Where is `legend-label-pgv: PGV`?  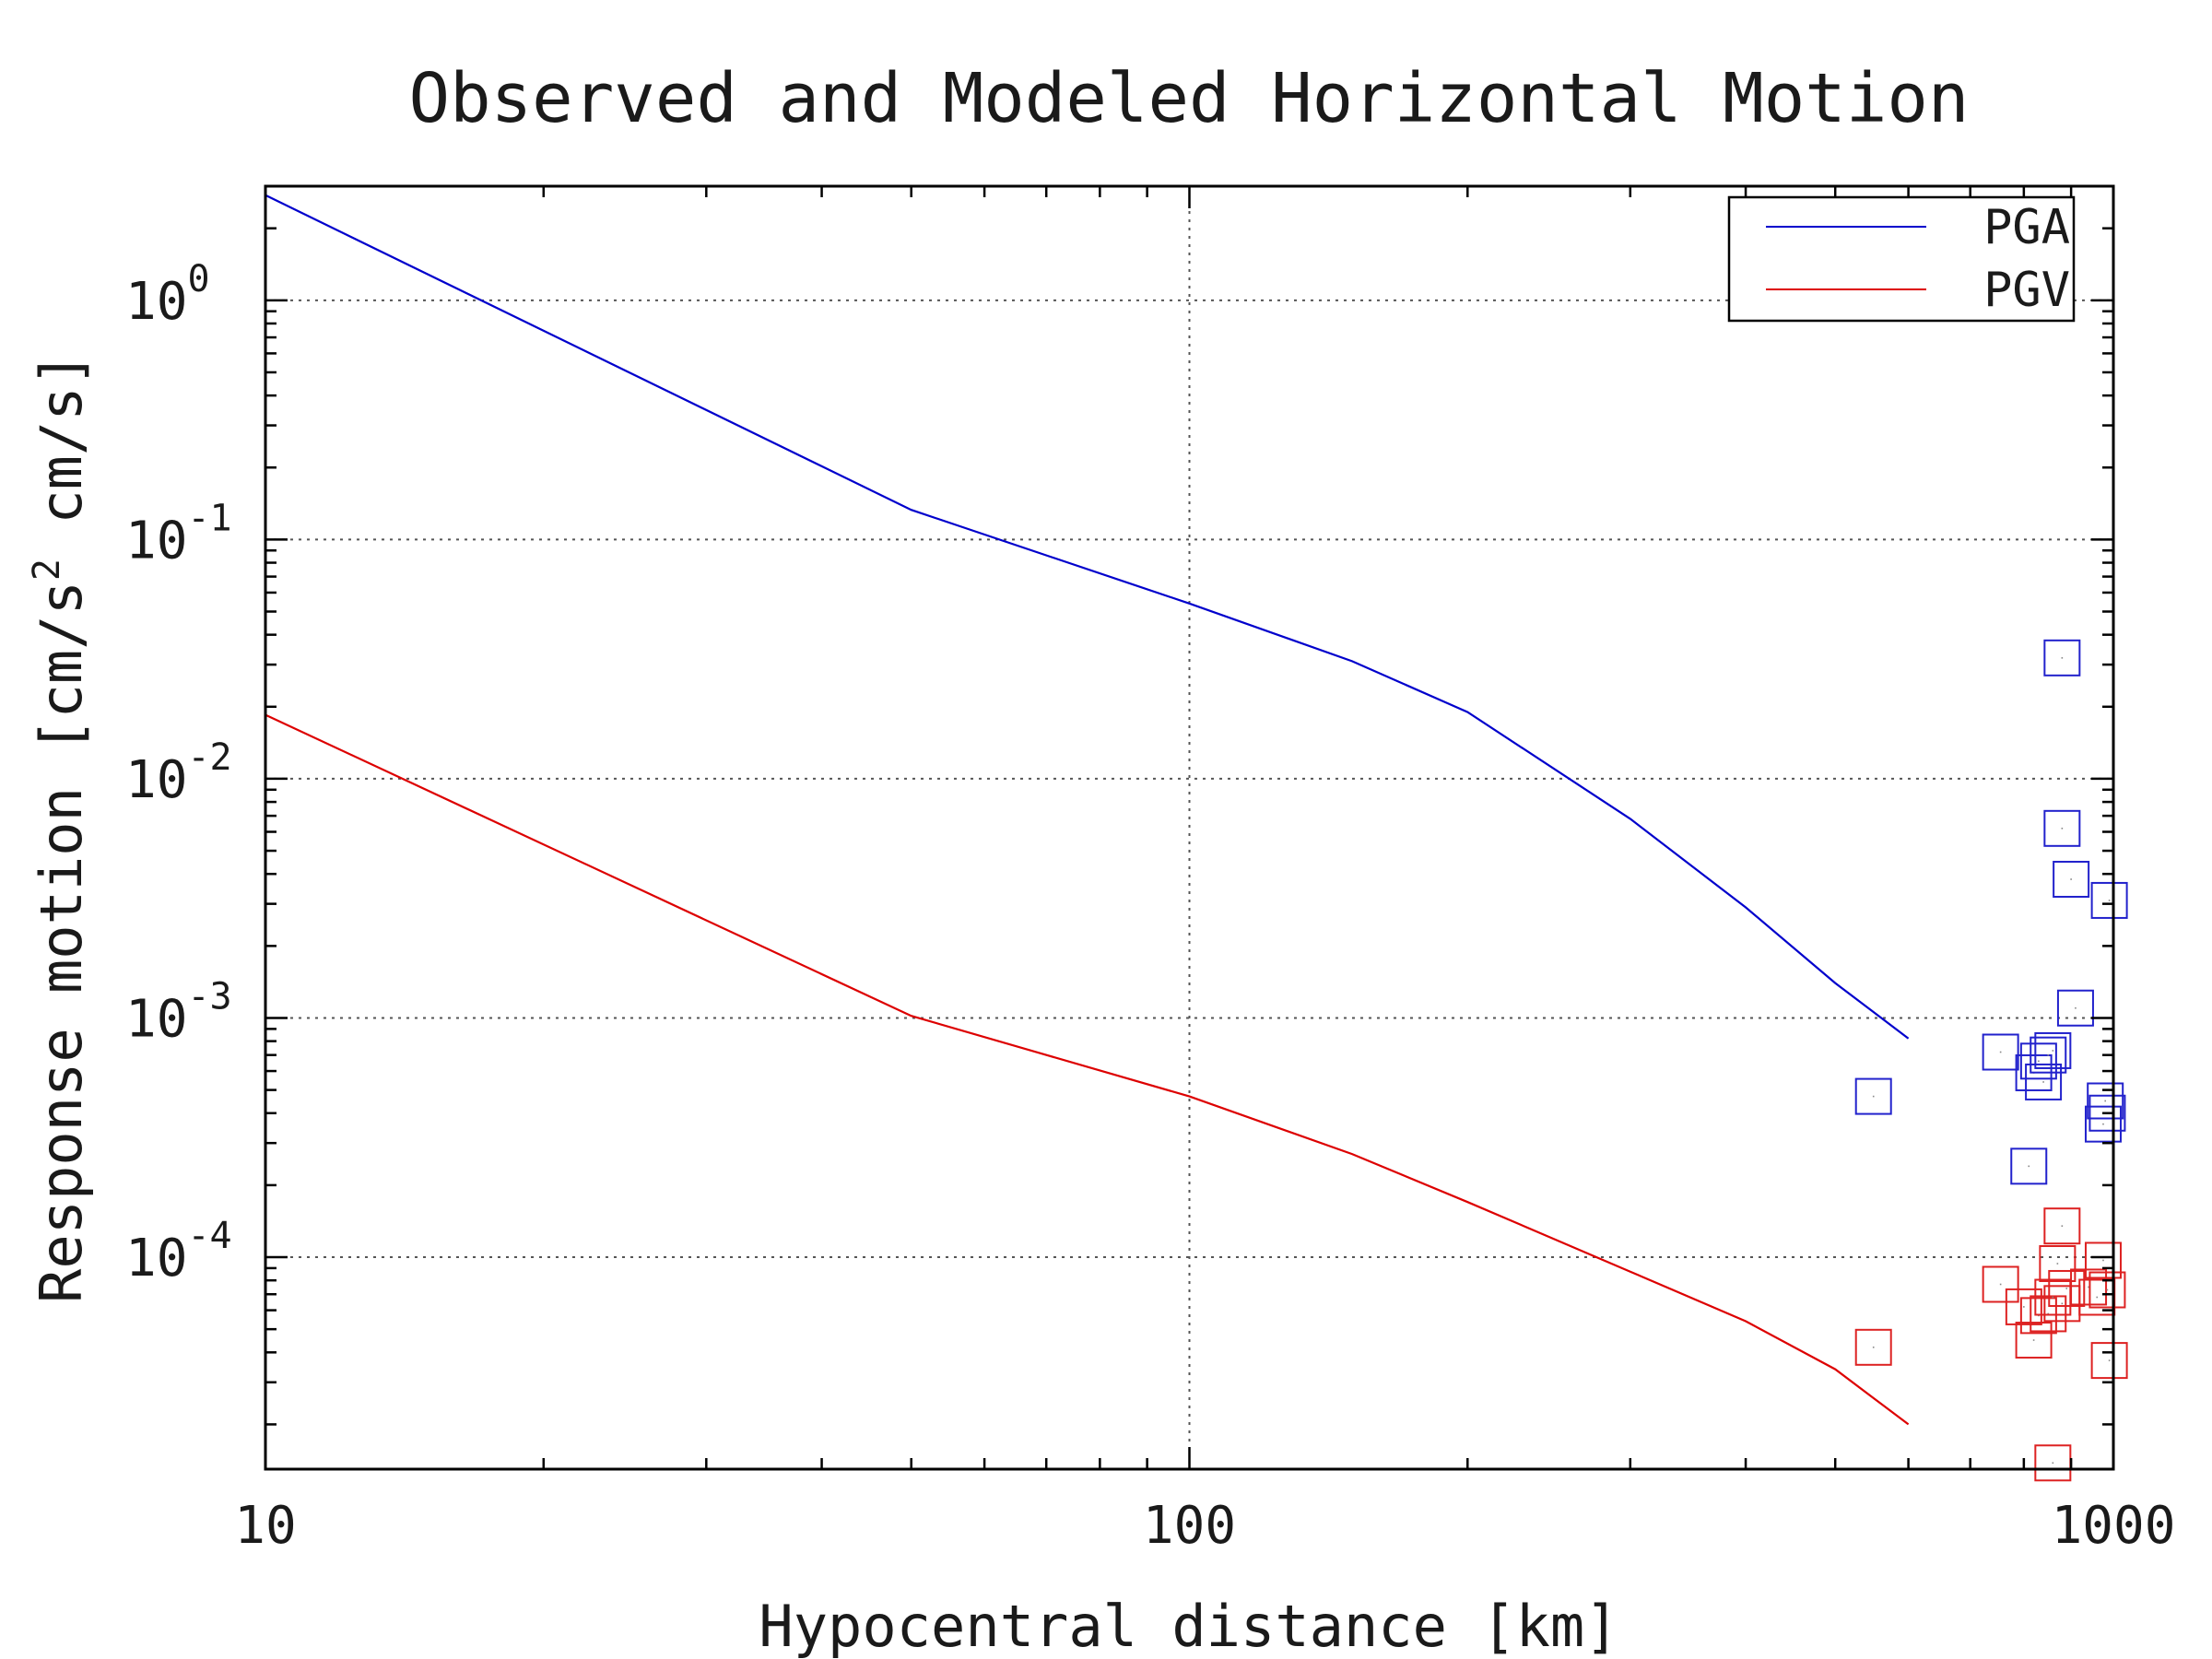
legend-label-pgv: PGV is located at coordinates (2026, 290).